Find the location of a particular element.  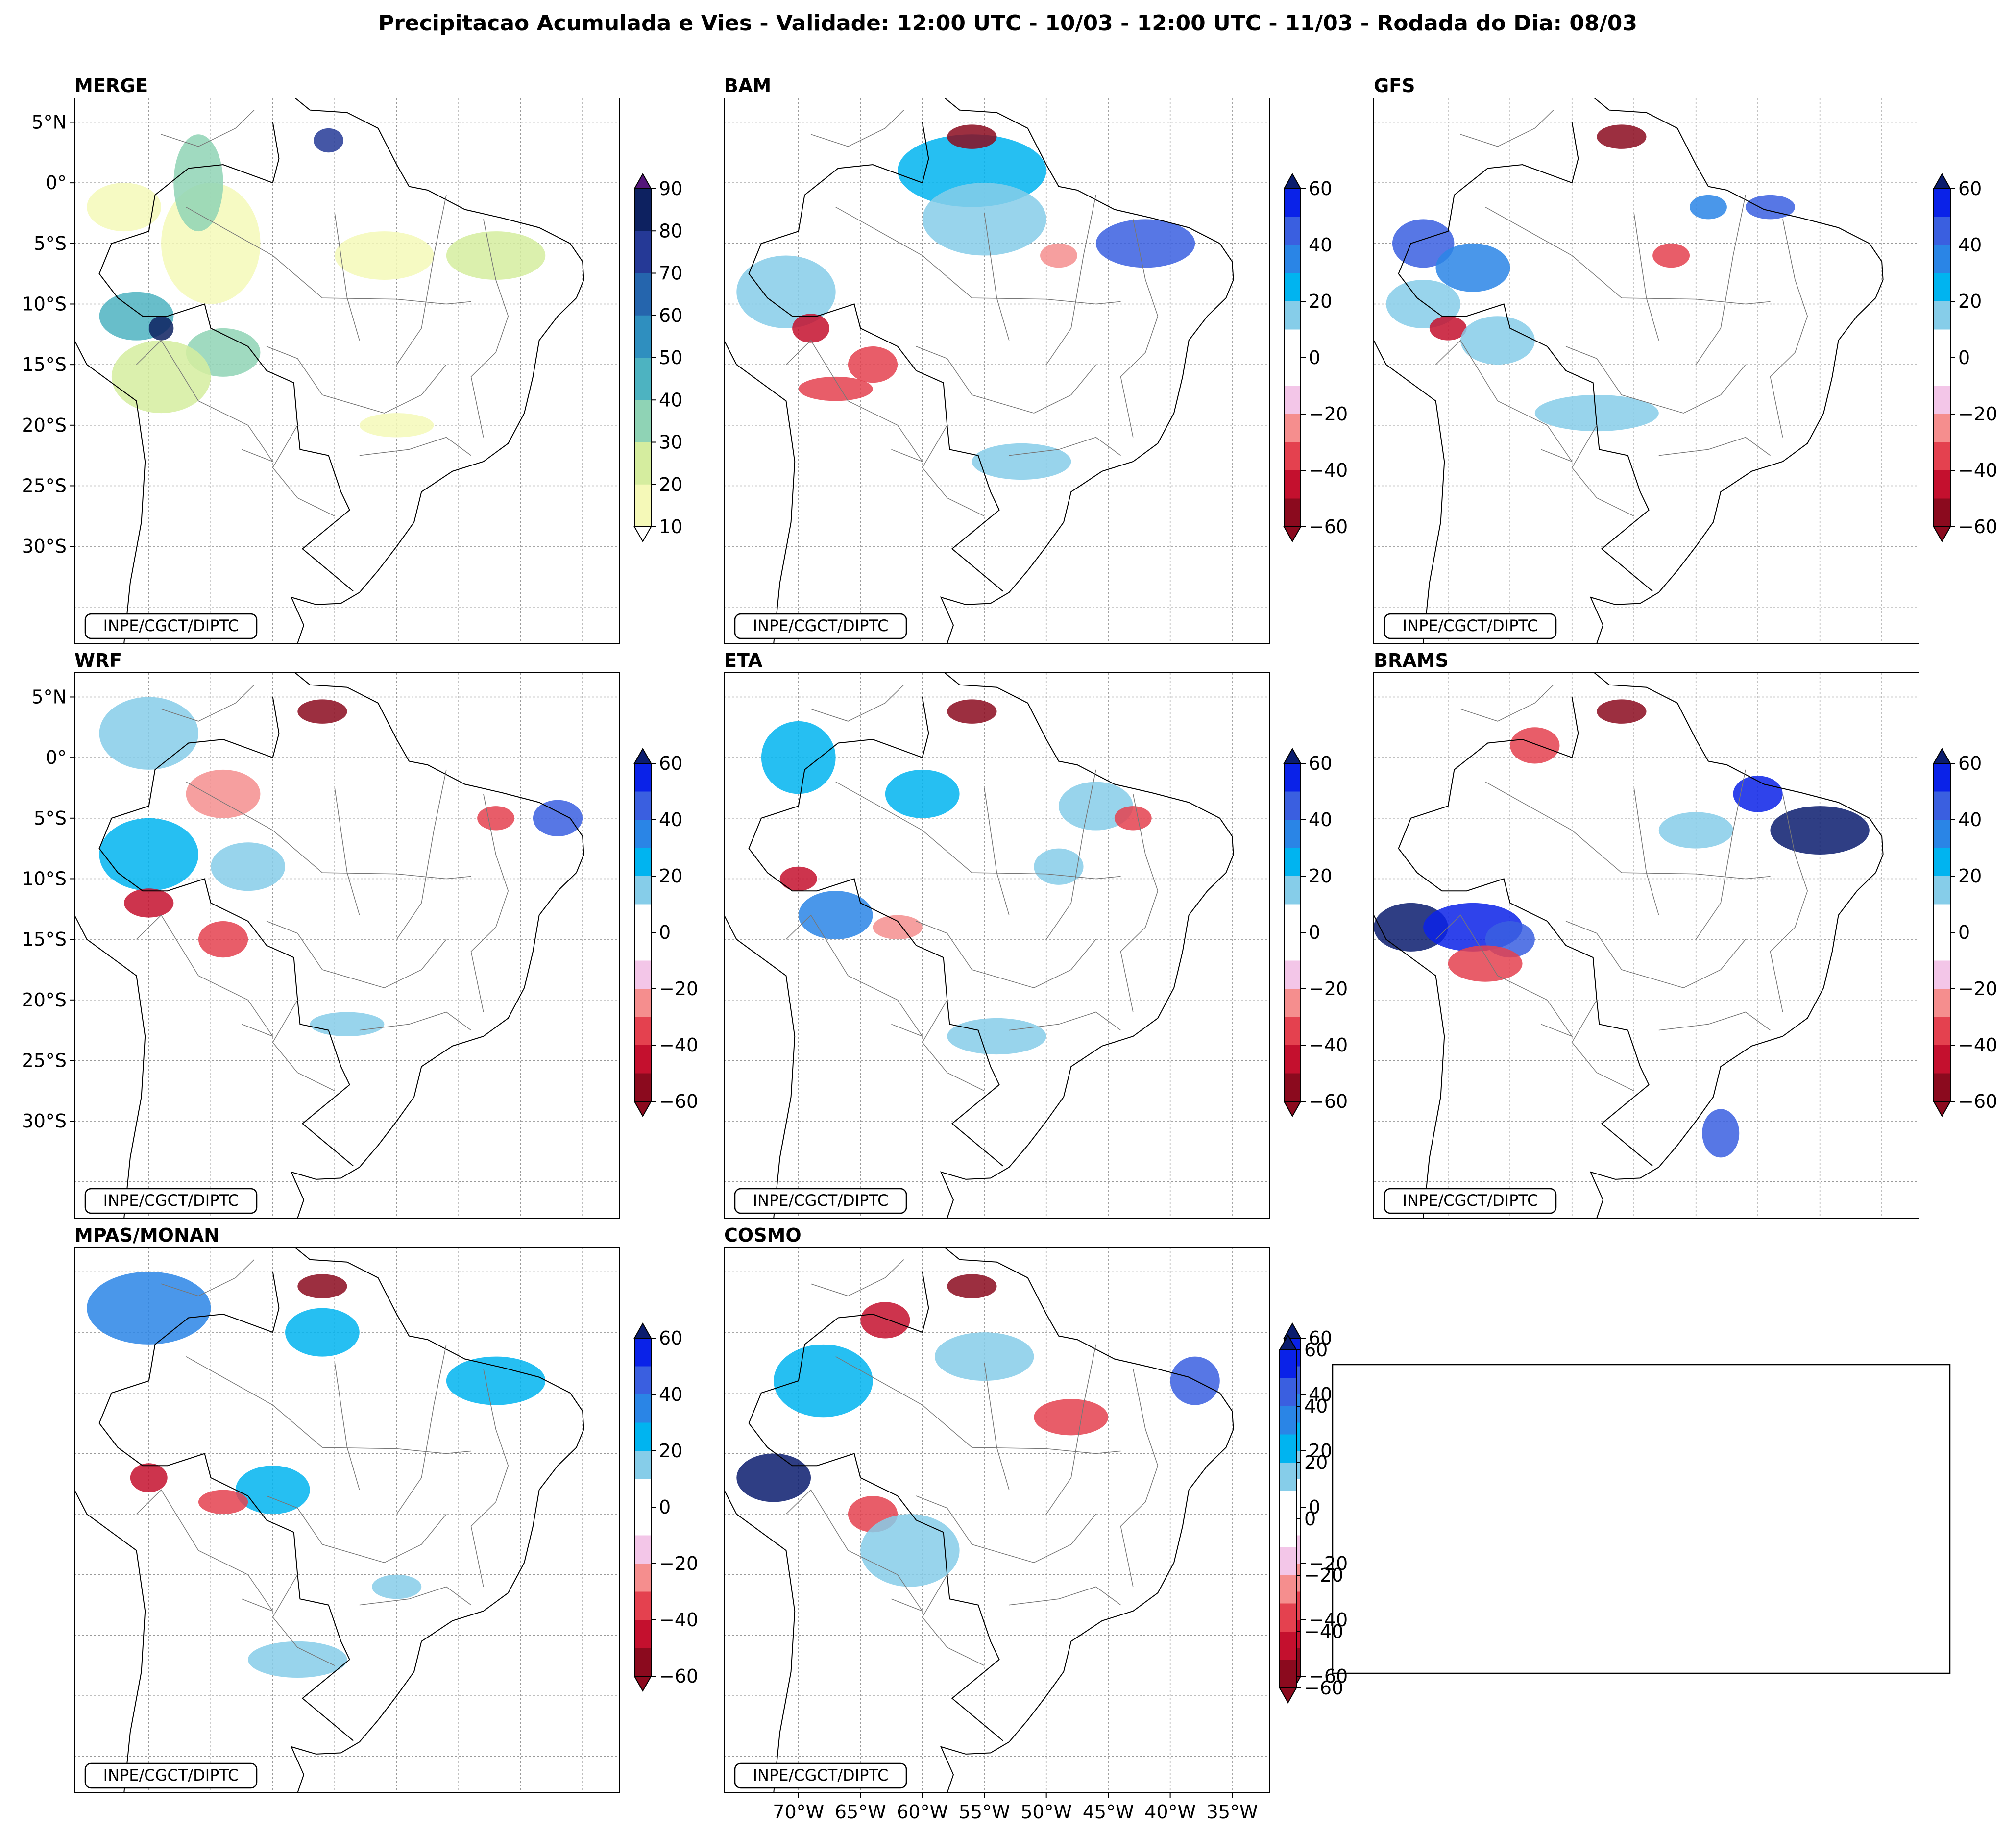

lat-tick-label: 5°S is located at coordinates (50, 243).